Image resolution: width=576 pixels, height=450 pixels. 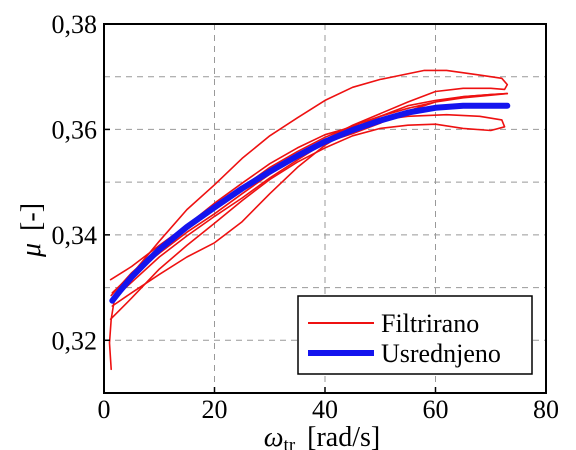 I want to click on legend-label-usrednjeno: Usrednjeno, so click(x=441, y=353).